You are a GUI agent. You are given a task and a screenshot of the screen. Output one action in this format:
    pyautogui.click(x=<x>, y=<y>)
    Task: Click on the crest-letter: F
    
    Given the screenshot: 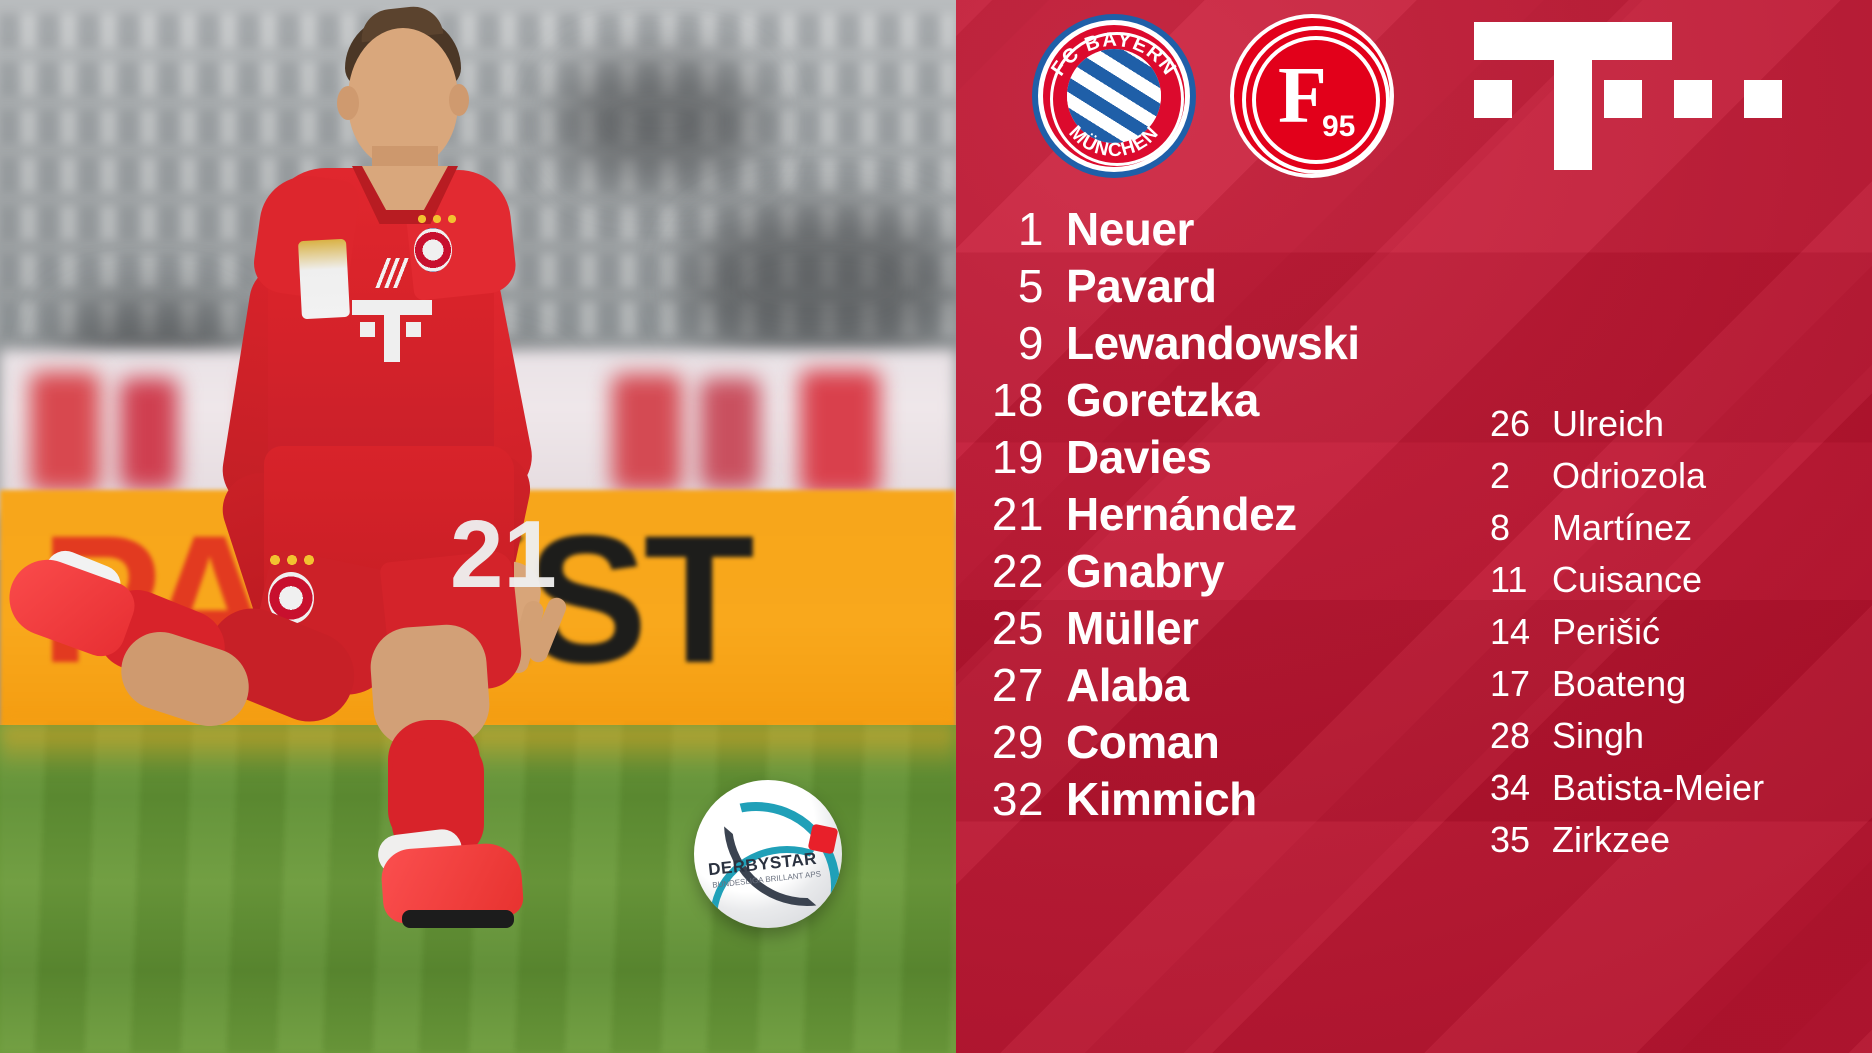 What is the action you would take?
    pyautogui.click(x=1302, y=96)
    